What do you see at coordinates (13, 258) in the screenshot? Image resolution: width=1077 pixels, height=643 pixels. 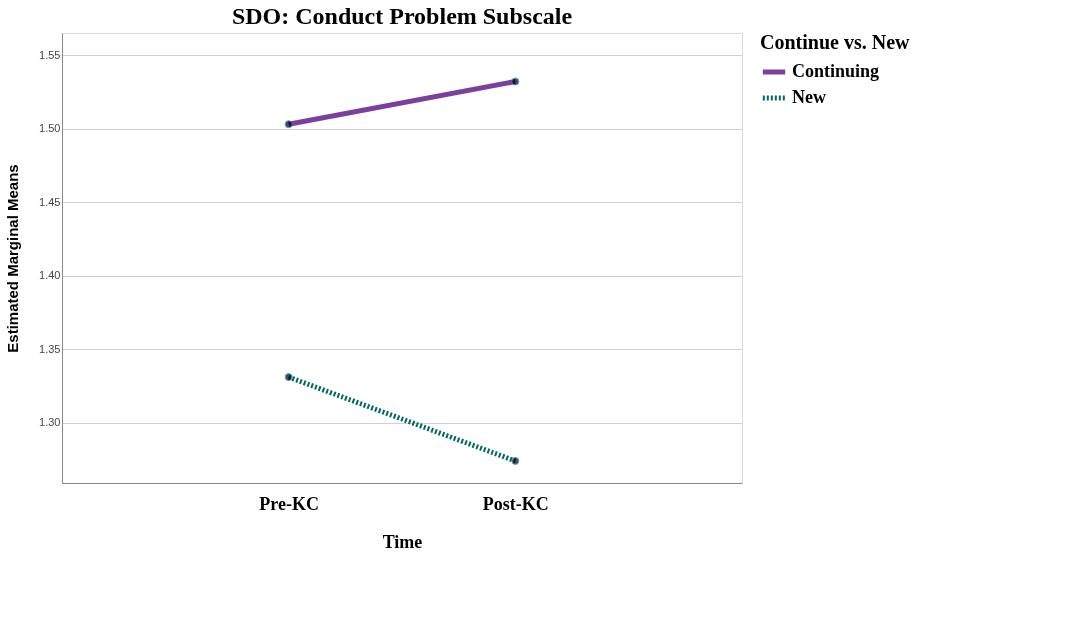 I see `y-axis-title: Estimated Marginal Means` at bounding box center [13, 258].